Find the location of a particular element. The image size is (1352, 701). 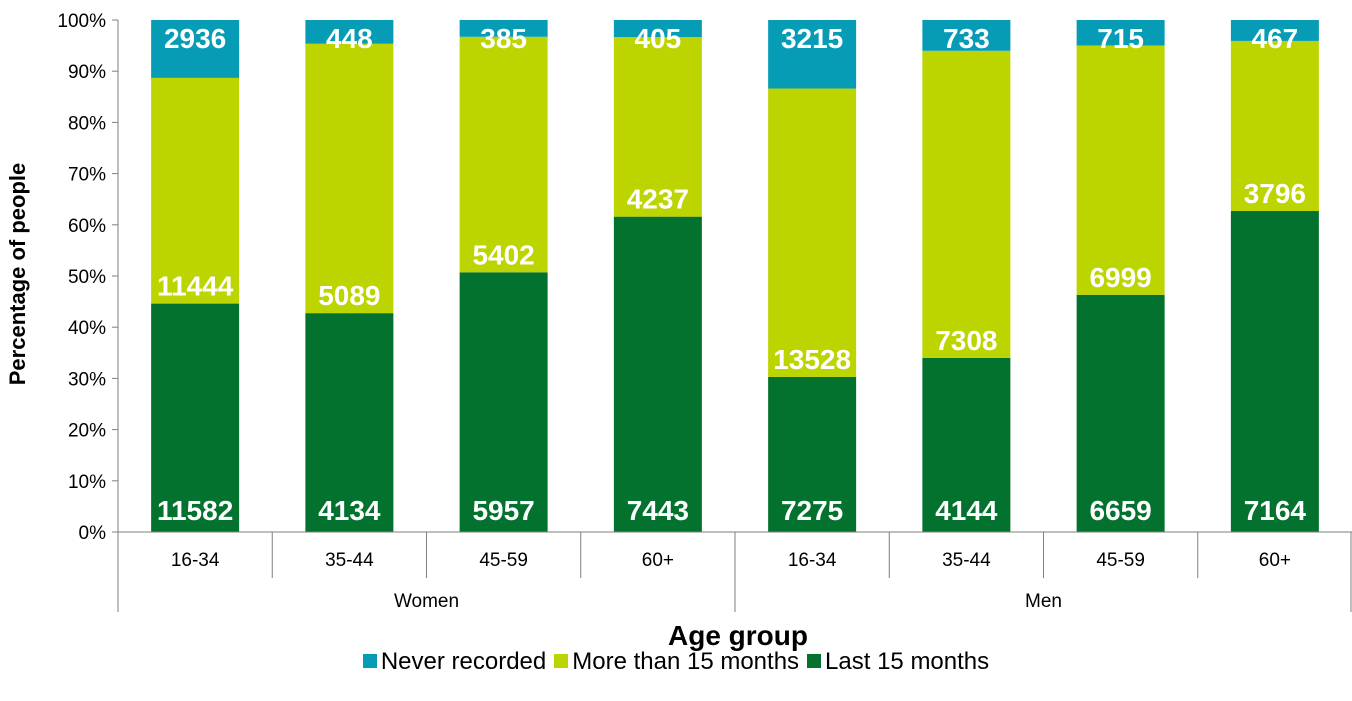

y-axis-title: Percentage of people is located at coordinates (17, 274).